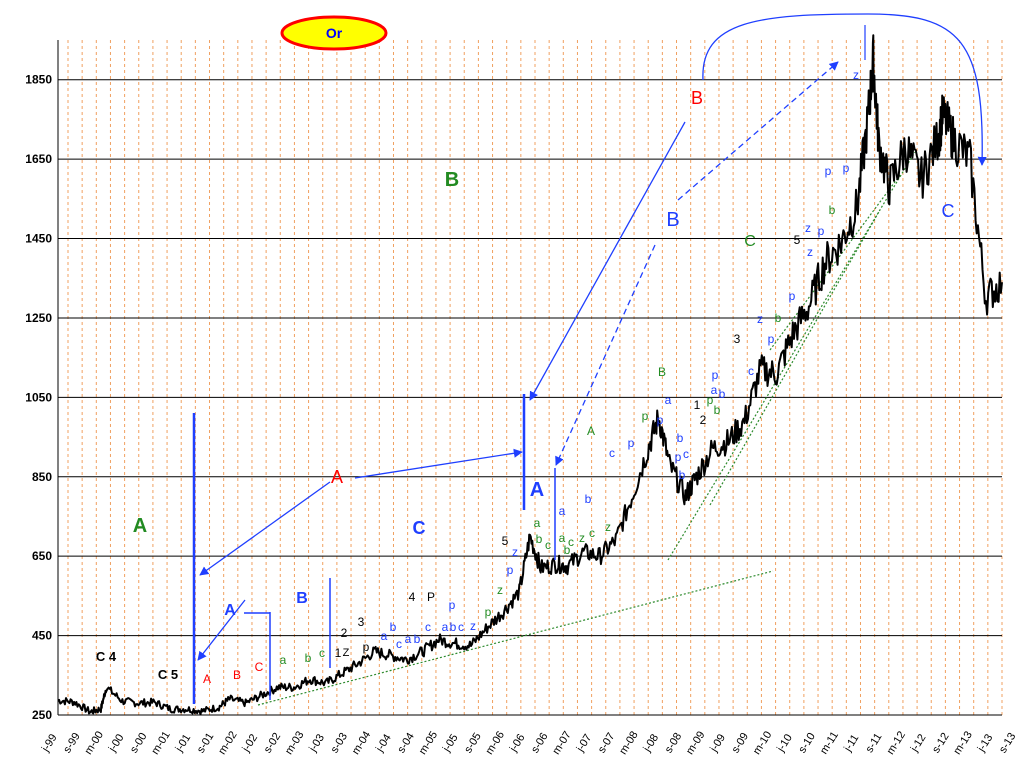 The image size is (1024, 767). I want to click on y-tick-label: 1050, so click(38, 397).